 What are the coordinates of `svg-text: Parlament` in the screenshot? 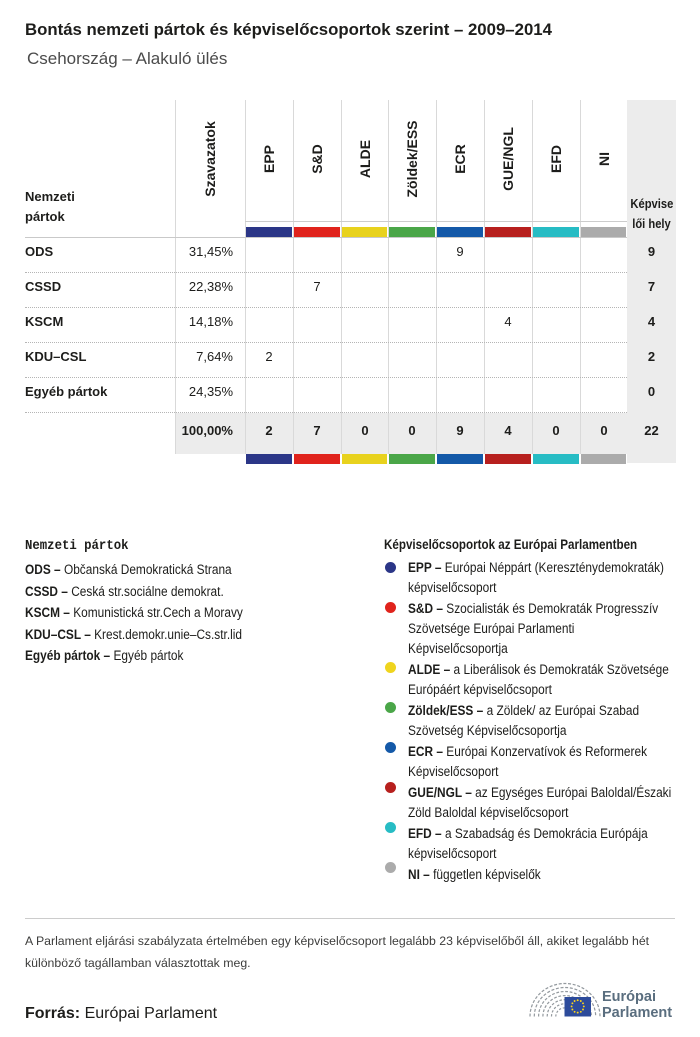 It's located at (637, 1013).